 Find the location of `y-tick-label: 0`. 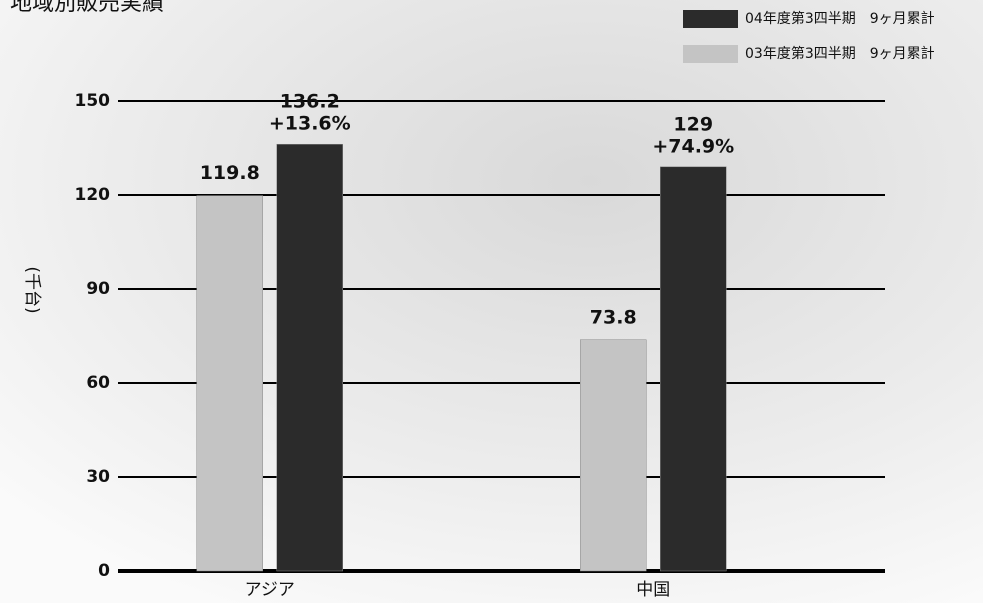

y-tick-label: 0 is located at coordinates (104, 571).